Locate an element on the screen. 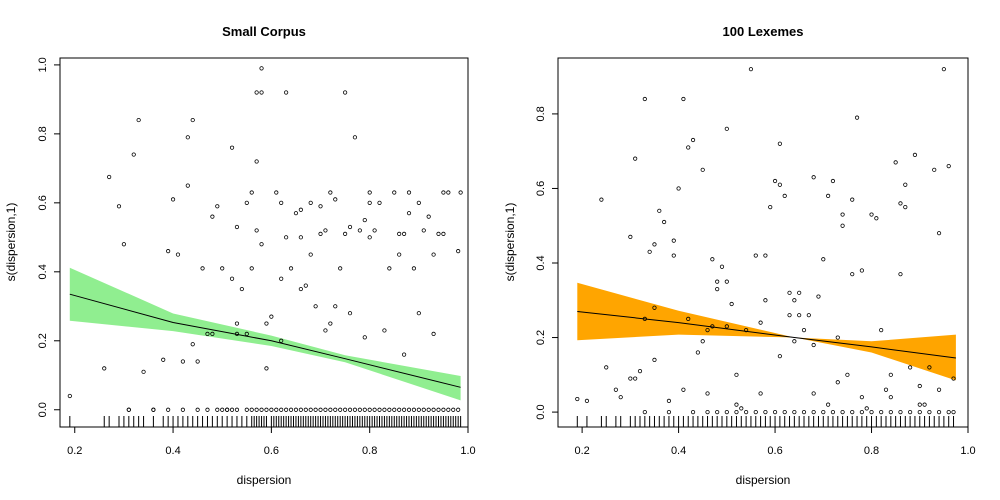 Image resolution: width=1000 pixels, height=500 pixels. x-axis-label: dispersion is located at coordinates (264, 480).